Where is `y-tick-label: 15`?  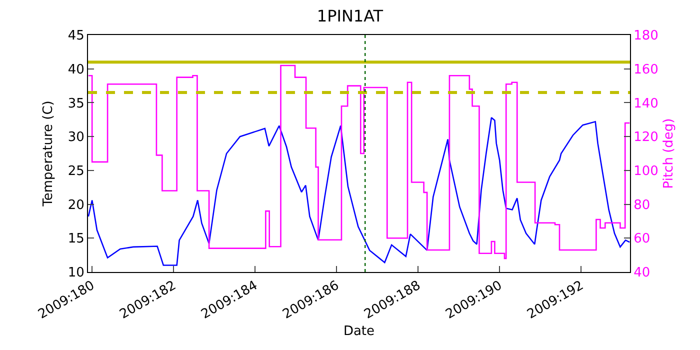
y-tick-label: 15 is located at coordinates (76, 239).